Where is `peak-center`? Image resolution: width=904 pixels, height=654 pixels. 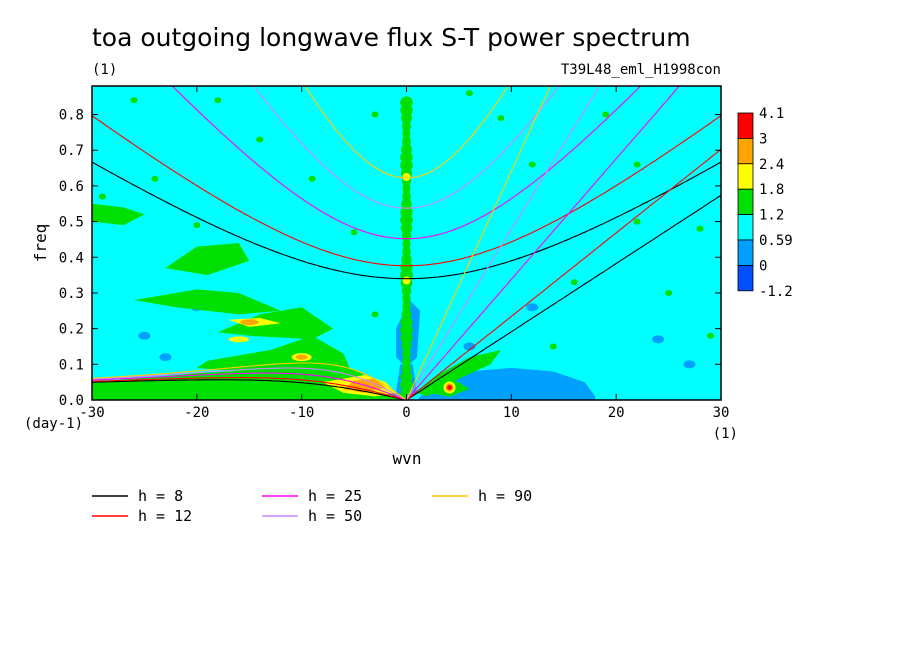 peak-center is located at coordinates (449, 388).